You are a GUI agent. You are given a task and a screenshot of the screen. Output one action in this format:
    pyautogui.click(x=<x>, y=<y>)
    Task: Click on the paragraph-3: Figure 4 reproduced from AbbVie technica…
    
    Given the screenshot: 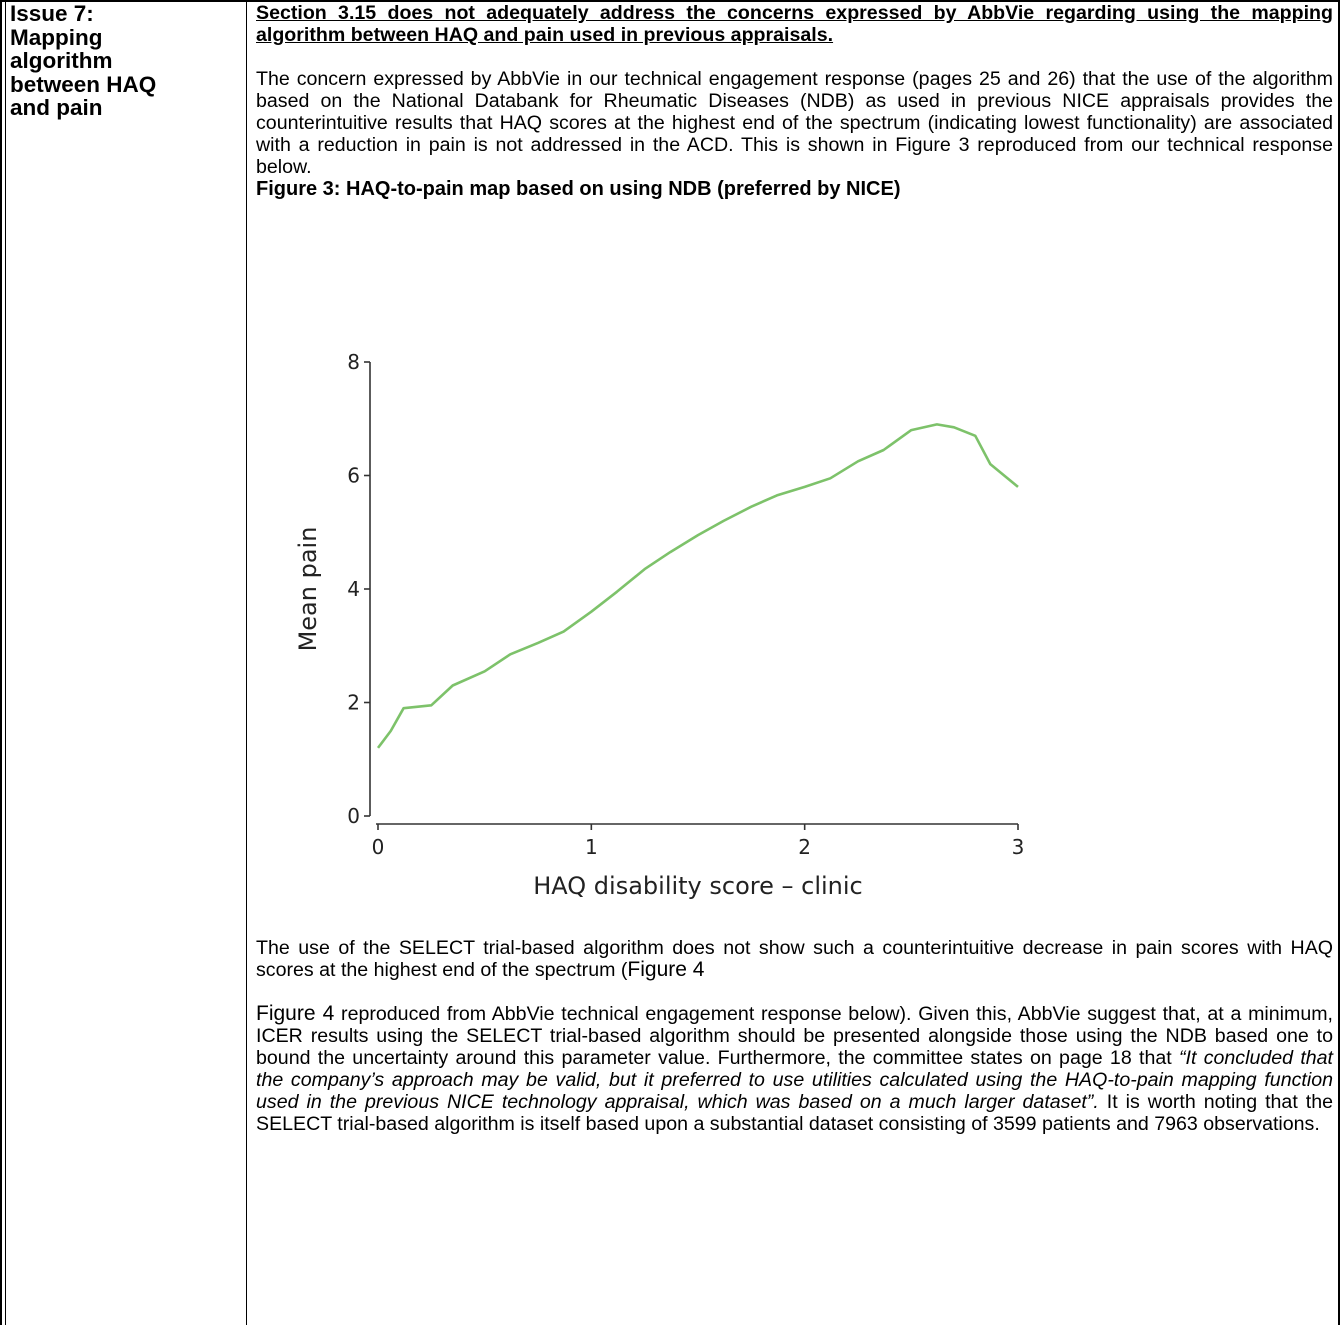 What is the action you would take?
    pyautogui.click(x=795, y=1069)
    